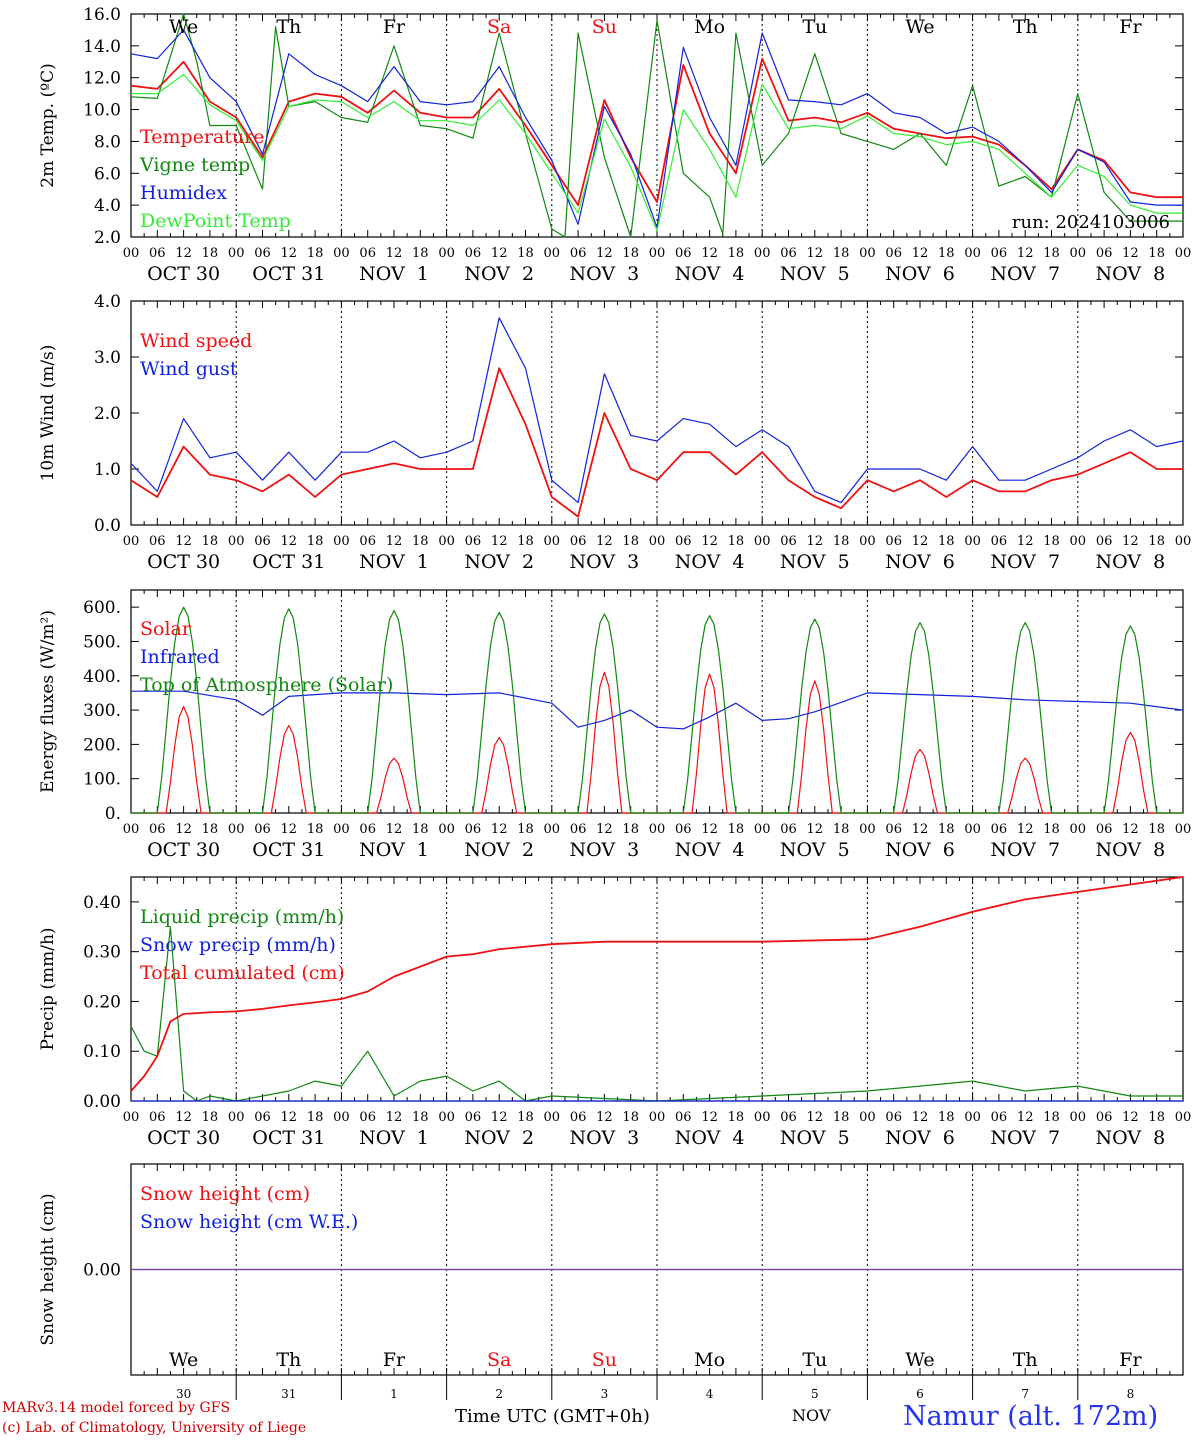 The image size is (1194, 1440). I want to click on legend-entry: DewPoint Temp, so click(215, 221).